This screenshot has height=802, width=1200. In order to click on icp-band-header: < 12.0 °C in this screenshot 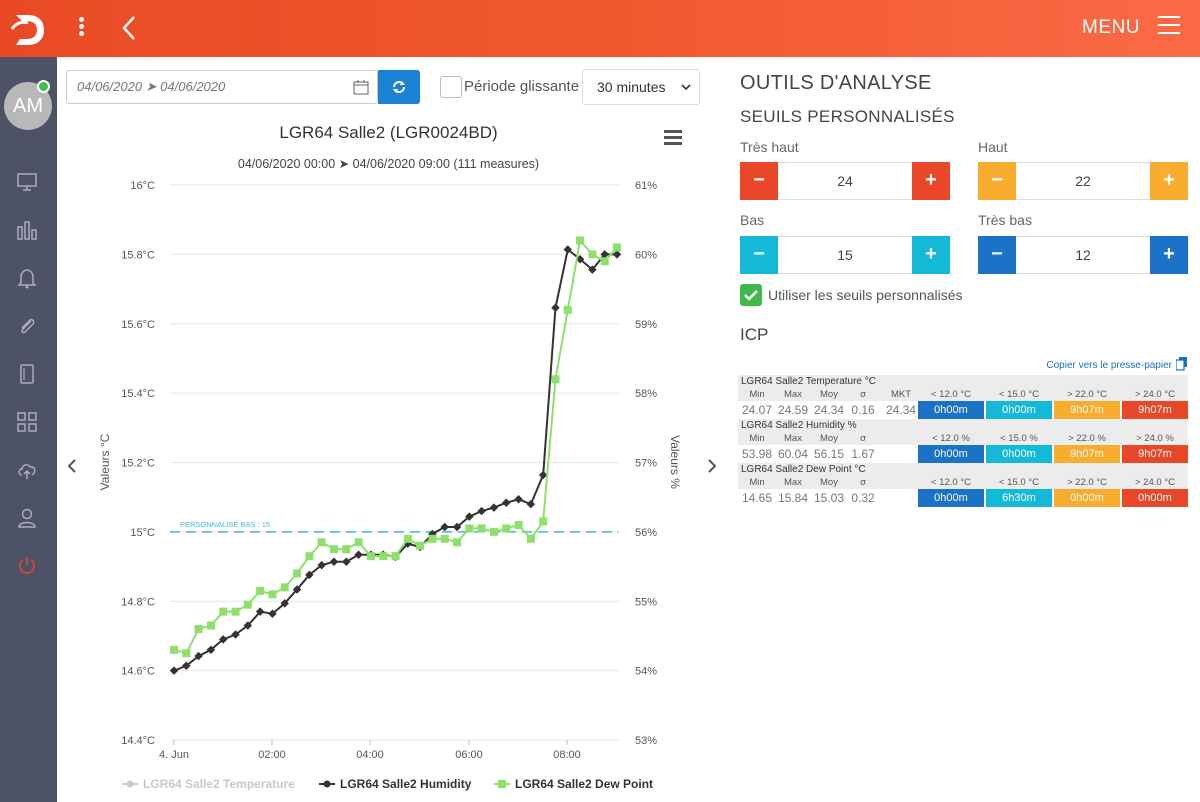, I will do `click(951, 394)`.